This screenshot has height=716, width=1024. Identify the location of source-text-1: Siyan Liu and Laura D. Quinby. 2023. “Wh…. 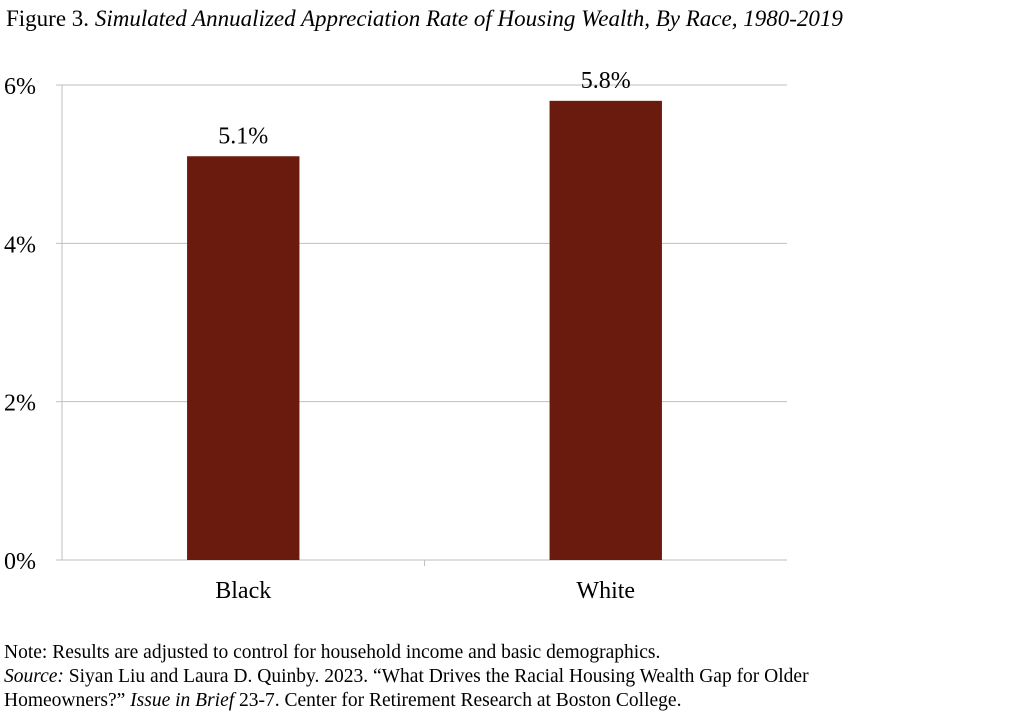
(436, 676).